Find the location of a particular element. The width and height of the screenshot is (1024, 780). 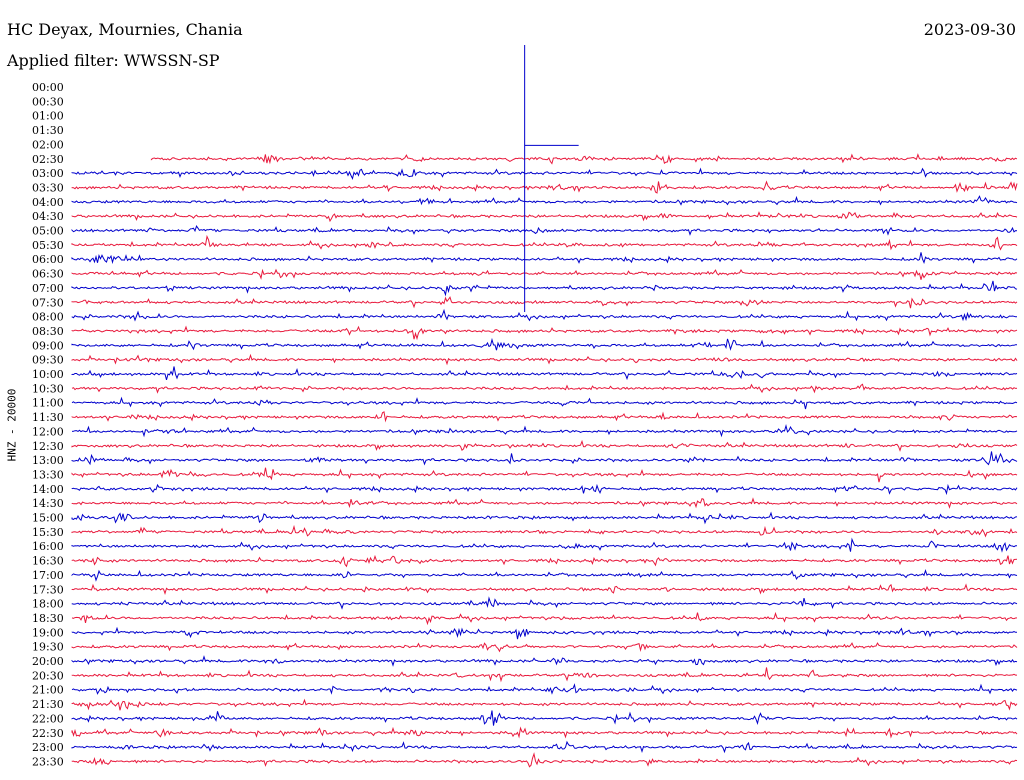

time-label: 11:30 is located at coordinates (48, 417).